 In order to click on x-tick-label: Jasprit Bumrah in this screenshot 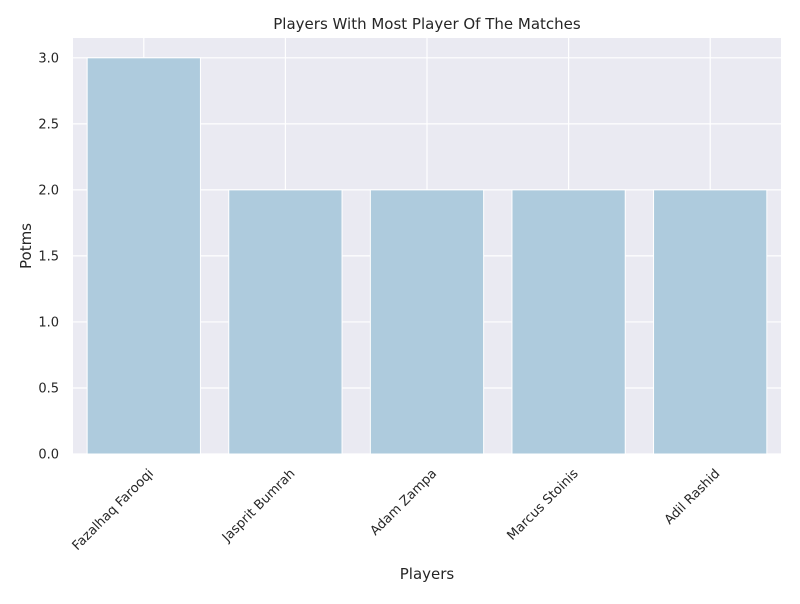, I will do `click(258, 505)`.